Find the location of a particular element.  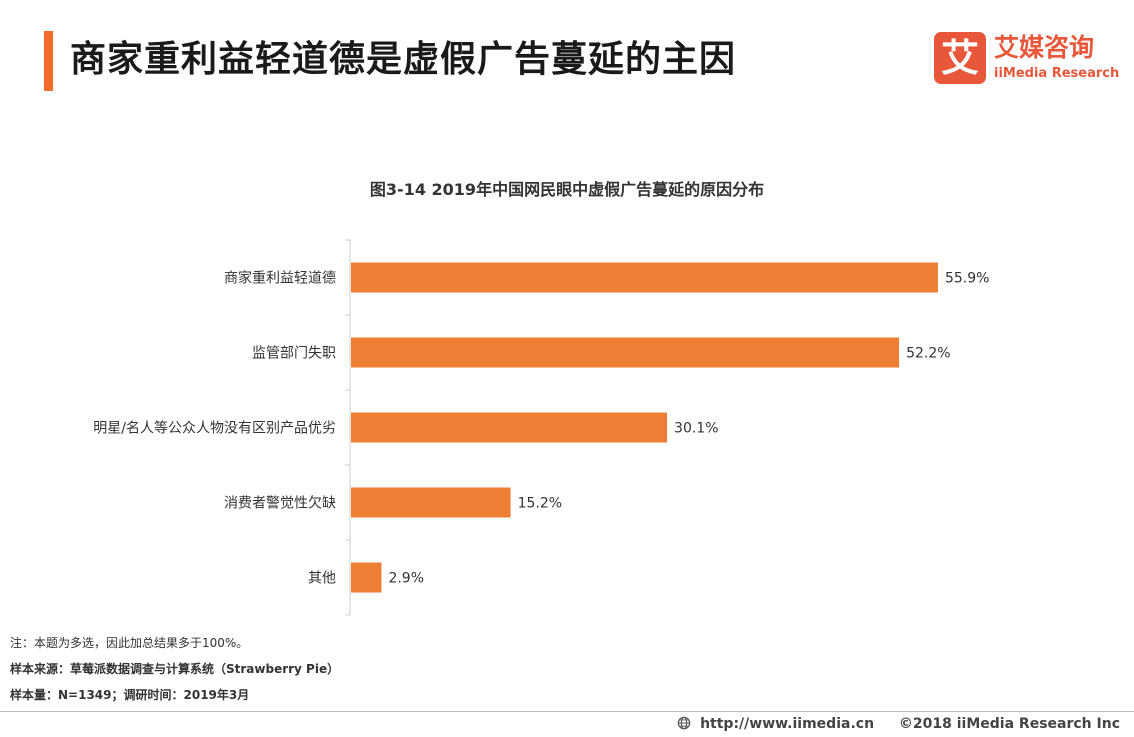

value-label: 2.9% is located at coordinates (406, 579).